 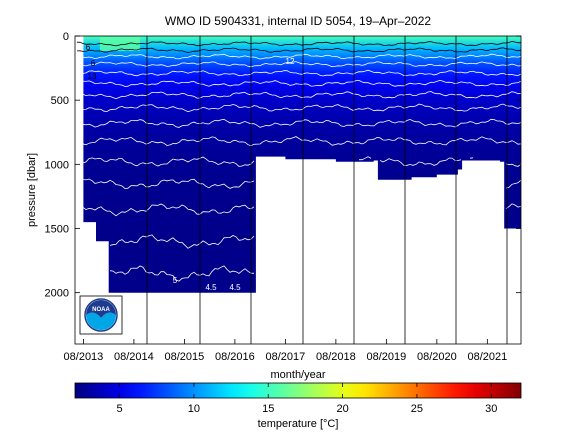 What do you see at coordinates (386, 357) in the screenshot?
I see `x-tick-label: 08/2019` at bounding box center [386, 357].